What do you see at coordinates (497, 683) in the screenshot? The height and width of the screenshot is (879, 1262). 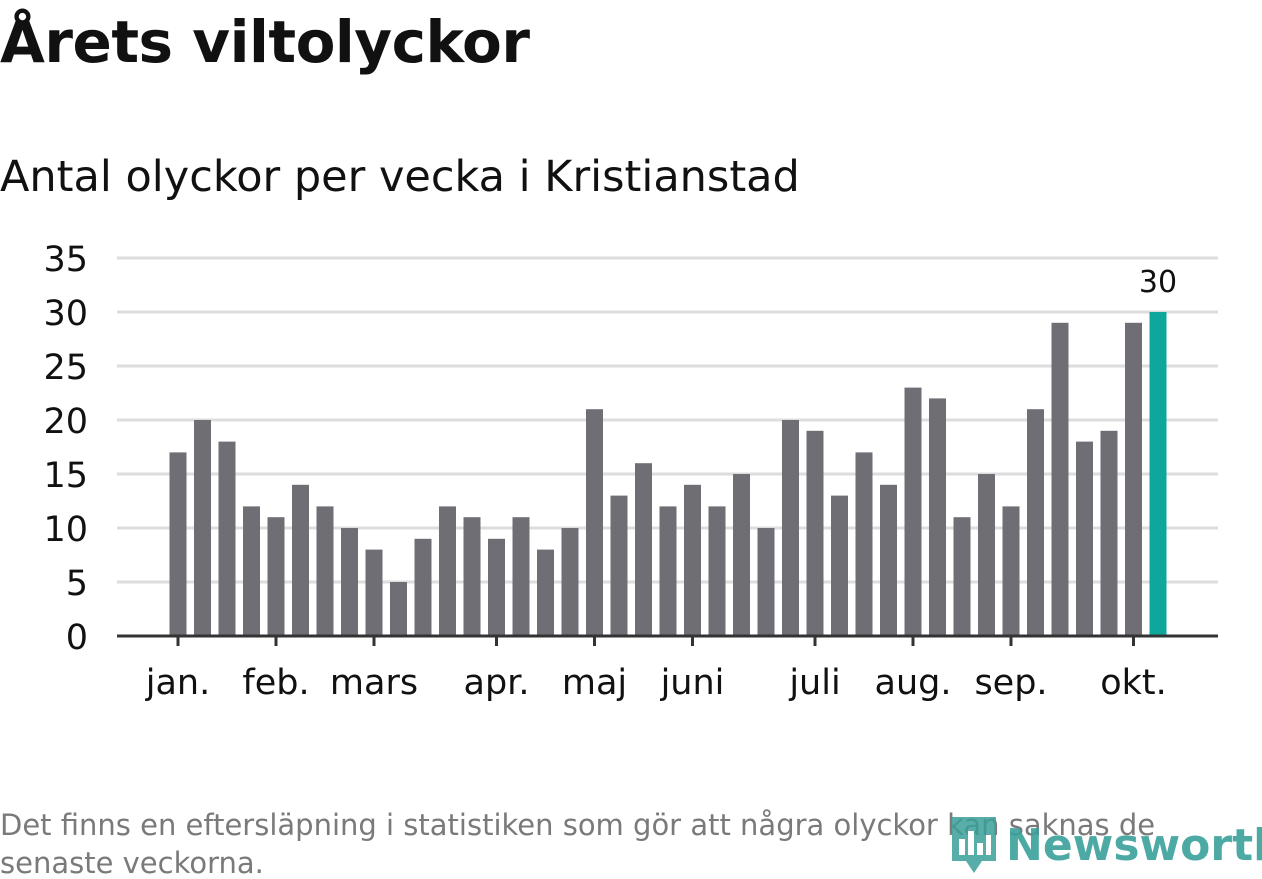 I see `x-tick-label: apr.` at bounding box center [497, 683].